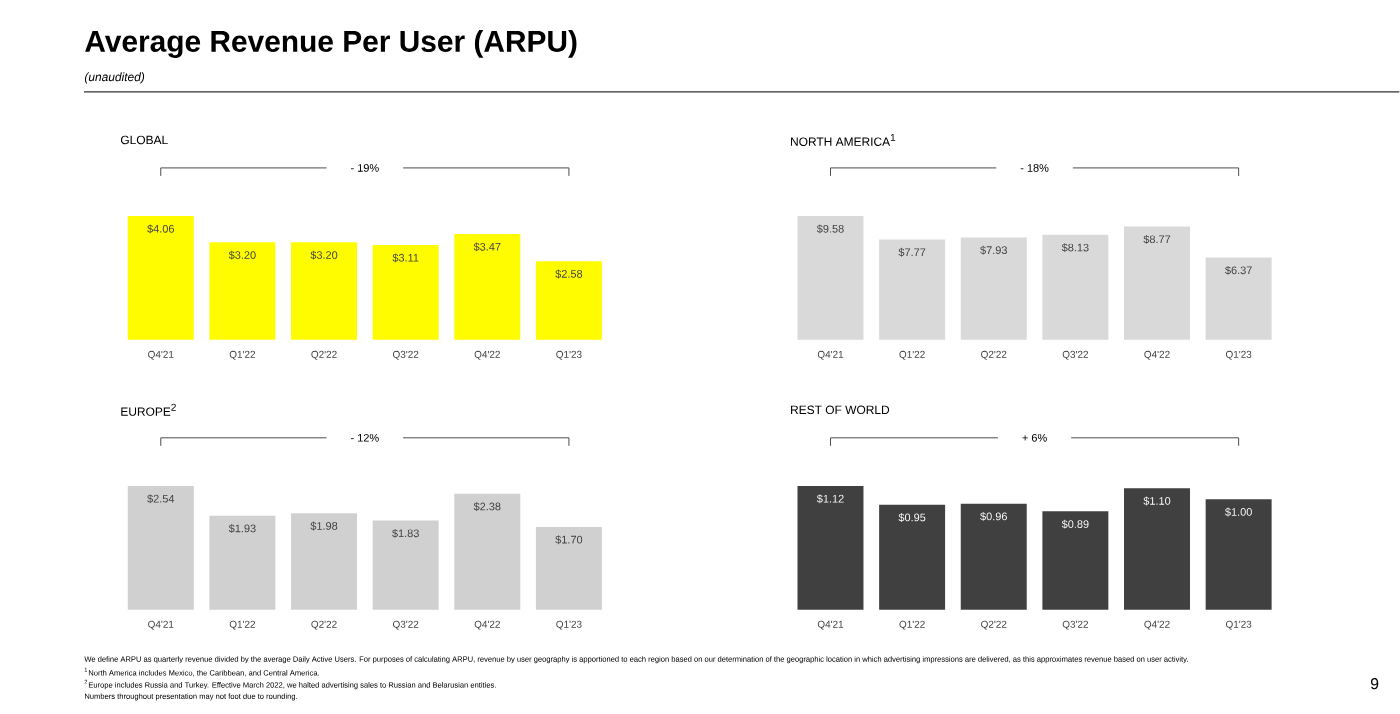 This screenshot has width=1400, height=714. Describe the element at coordinates (331, 44) in the screenshot. I see `text: Average Revenue Per User (ARPU)` at that location.